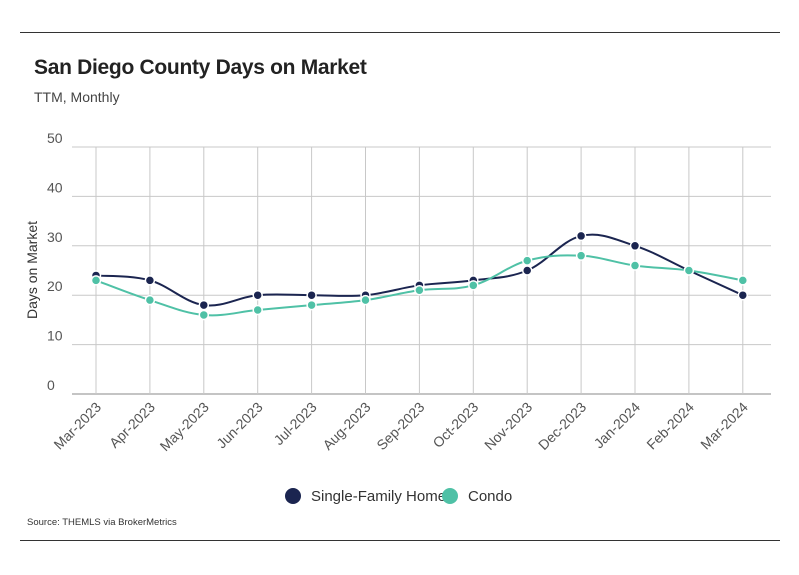 The image size is (799, 575). I want to click on legend: Single-Family Home Condo, so click(398, 496).